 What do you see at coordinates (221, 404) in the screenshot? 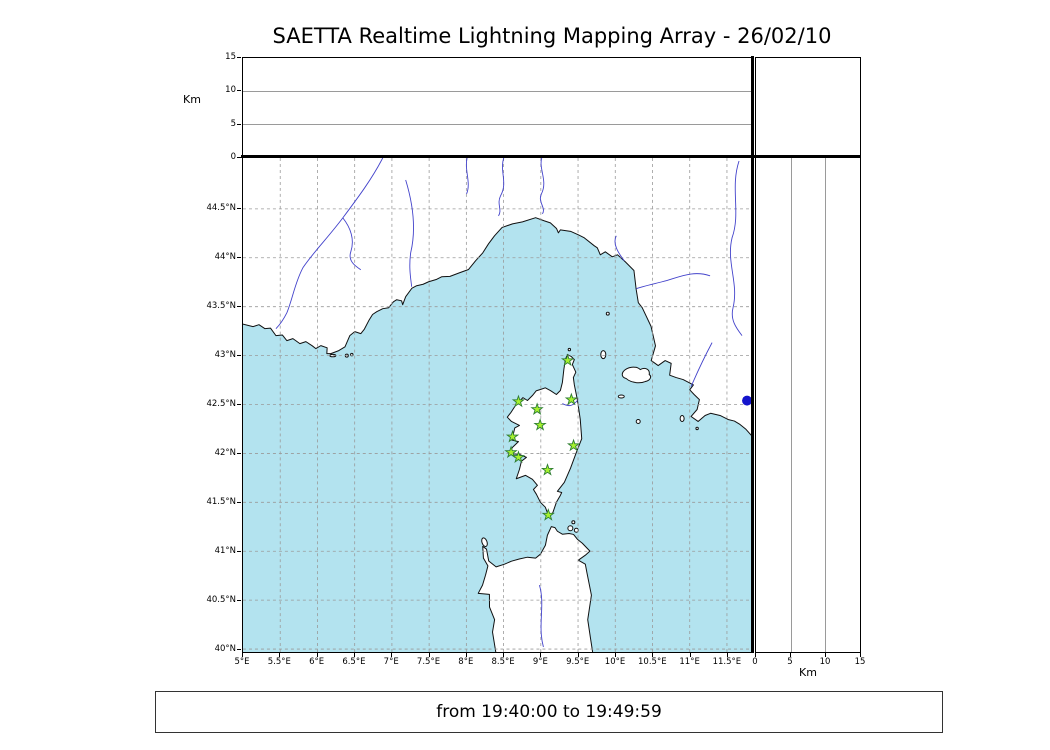
I see `lat-tick-label: 42.5°N` at bounding box center [221, 404].